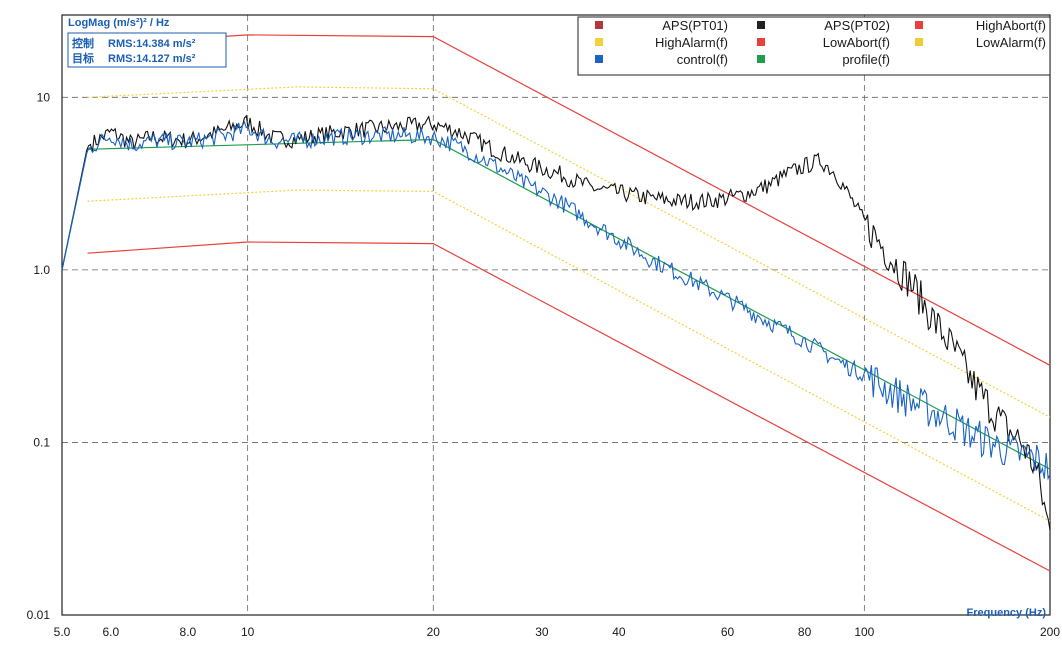 The height and width of the screenshot is (649, 1062). I want to click on x-tick-labels: 5.0 6.0 8.0 10 20 30 40 60 80 100 200, so click(557, 632).